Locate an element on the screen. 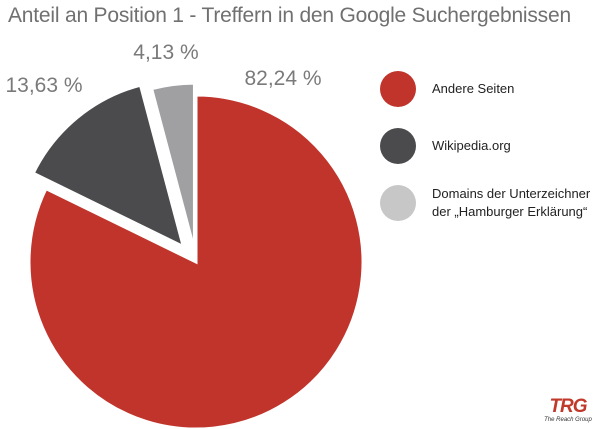 The image size is (600, 429). trg-logo: TRG The Reach Group is located at coordinates (568, 410).